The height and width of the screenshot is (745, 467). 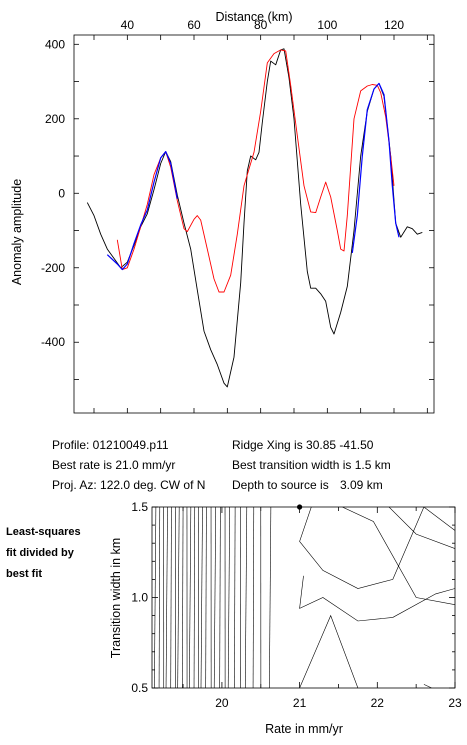 What do you see at coordinates (53, 268) in the screenshot?
I see `y-tick-label: -200` at bounding box center [53, 268].